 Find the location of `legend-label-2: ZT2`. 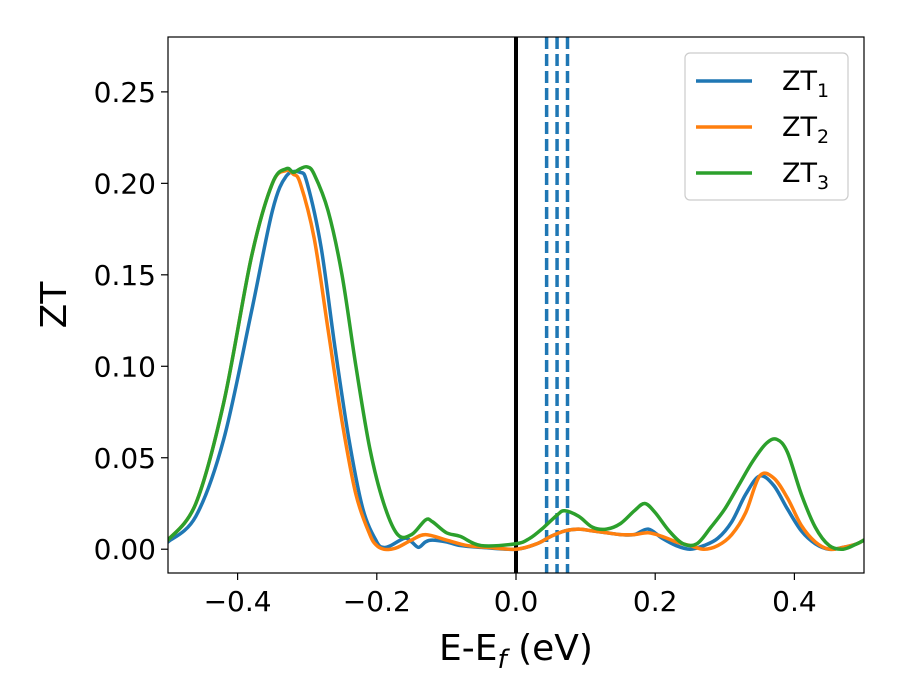

legend-label-2: ZT2 is located at coordinates (805, 130).